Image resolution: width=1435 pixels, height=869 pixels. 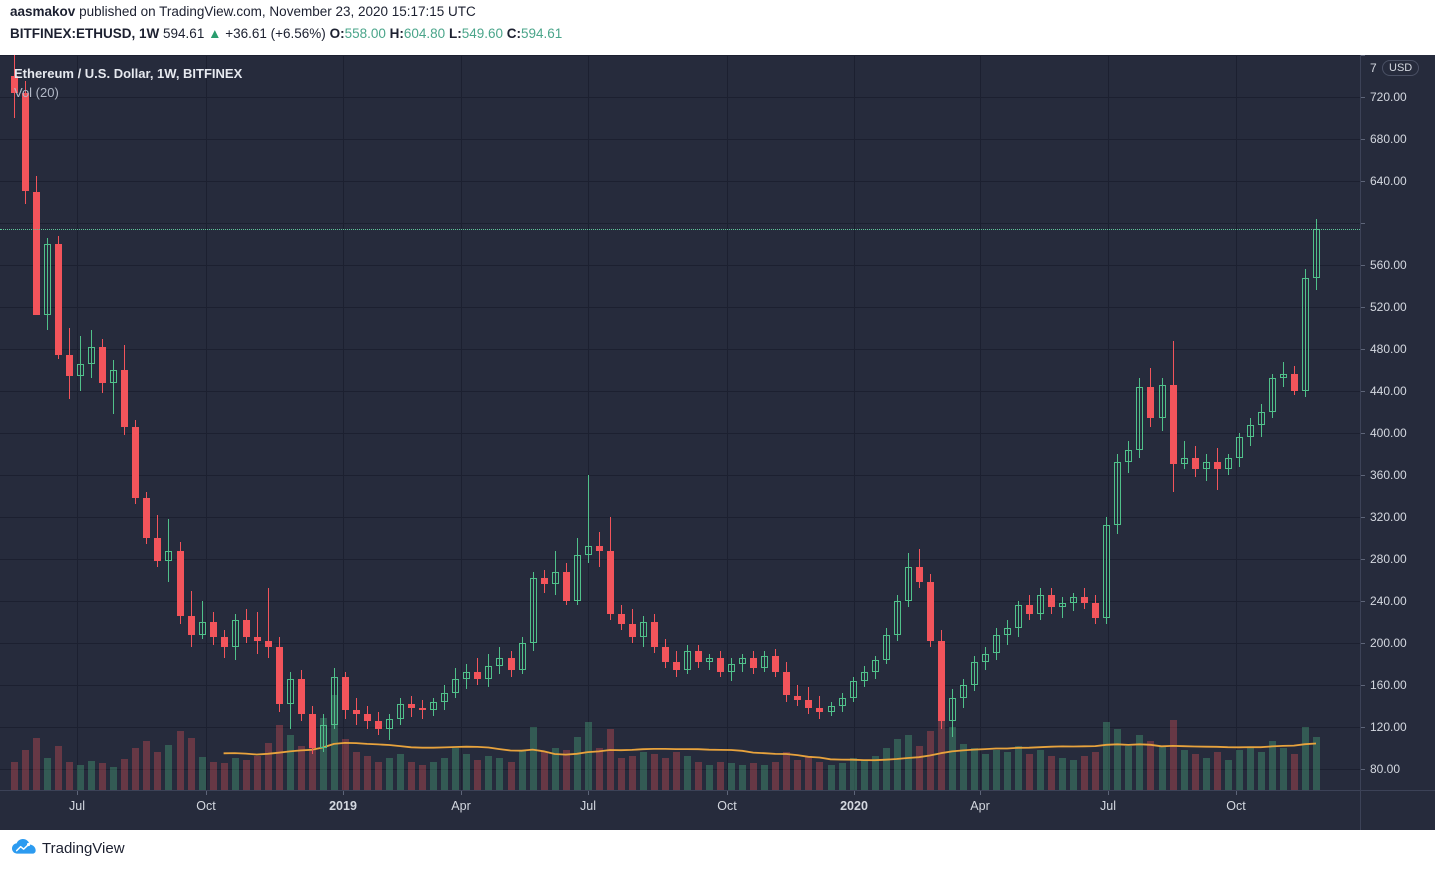 I want to click on indicator-legend: Vol (20), so click(x=36, y=92).